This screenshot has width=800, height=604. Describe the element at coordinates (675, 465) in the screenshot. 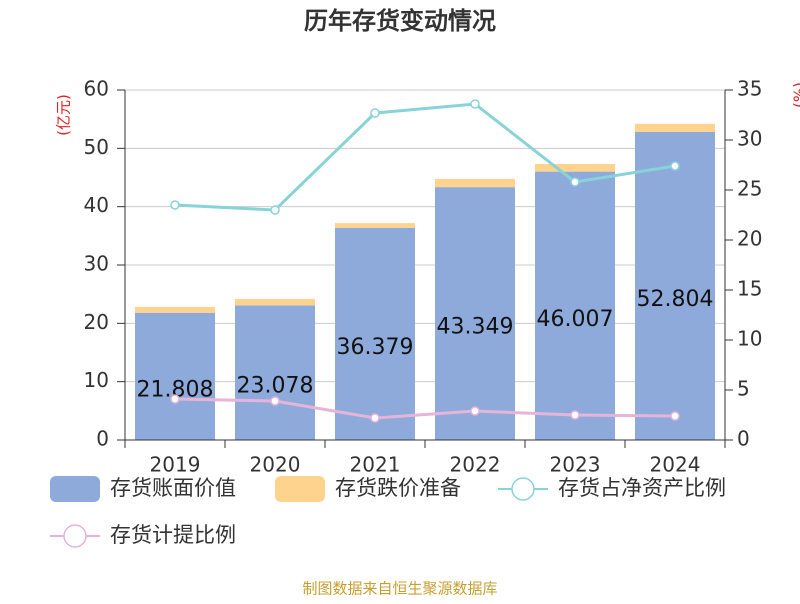

I see `x-tick-label: 2024` at that location.